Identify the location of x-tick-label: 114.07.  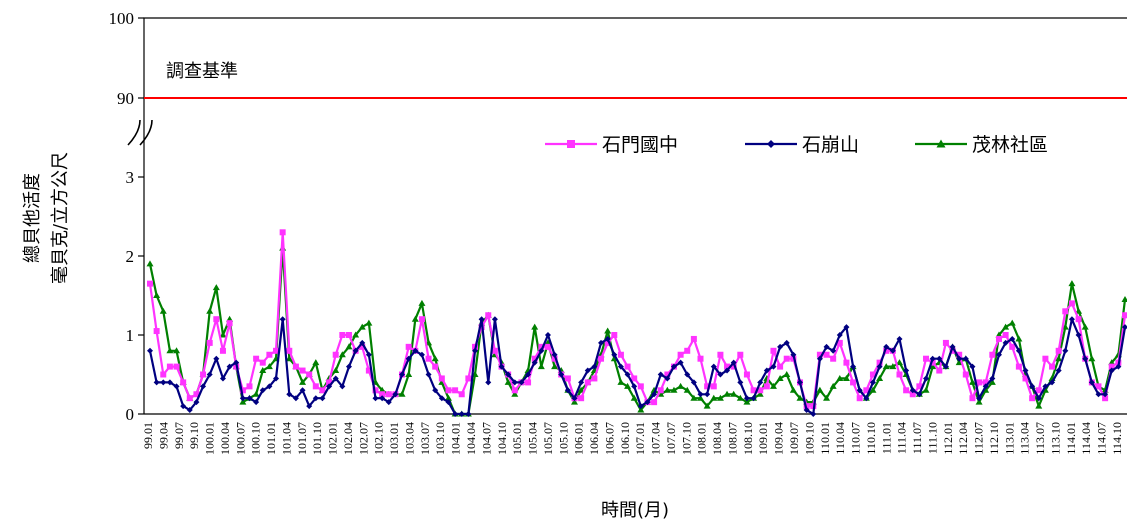
(1102, 438).